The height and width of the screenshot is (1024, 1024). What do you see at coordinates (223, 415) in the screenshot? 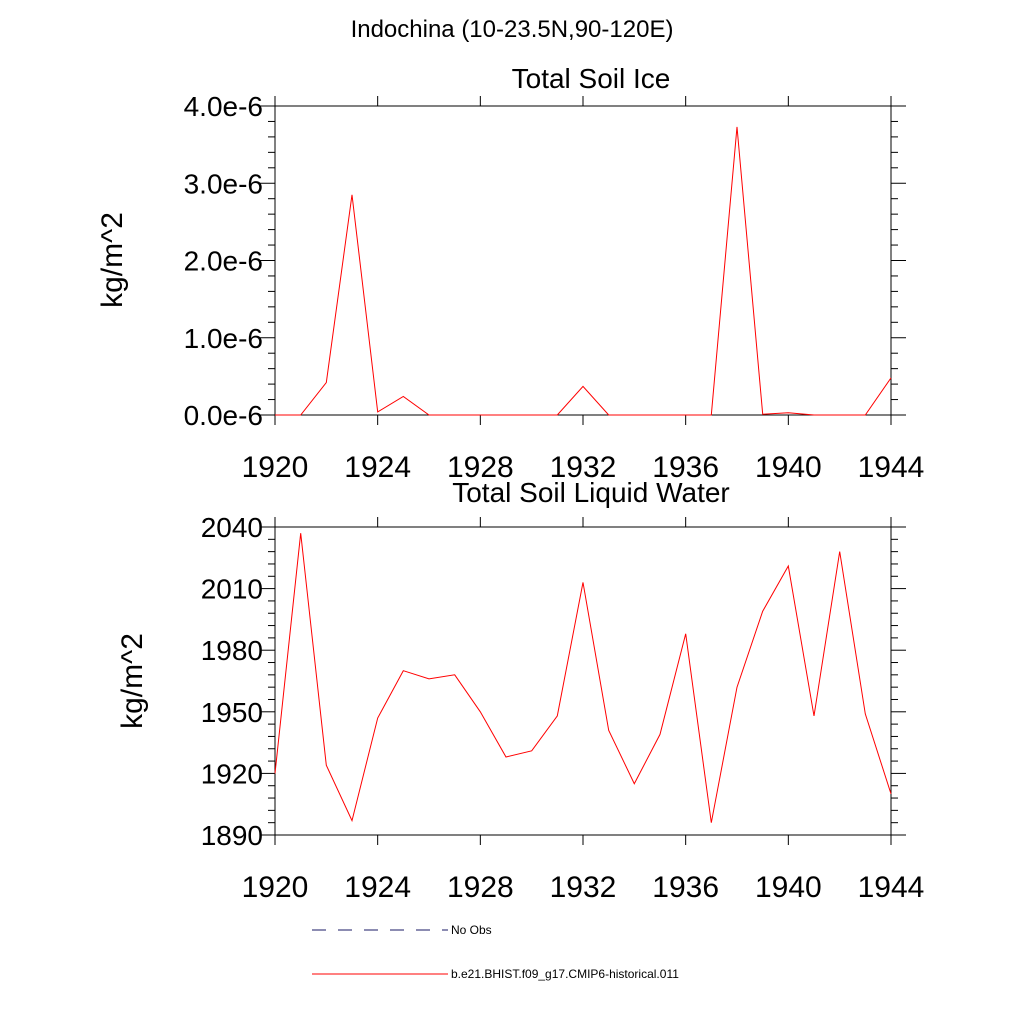
I see `y-tick-label: 0.0e-6` at bounding box center [223, 415].